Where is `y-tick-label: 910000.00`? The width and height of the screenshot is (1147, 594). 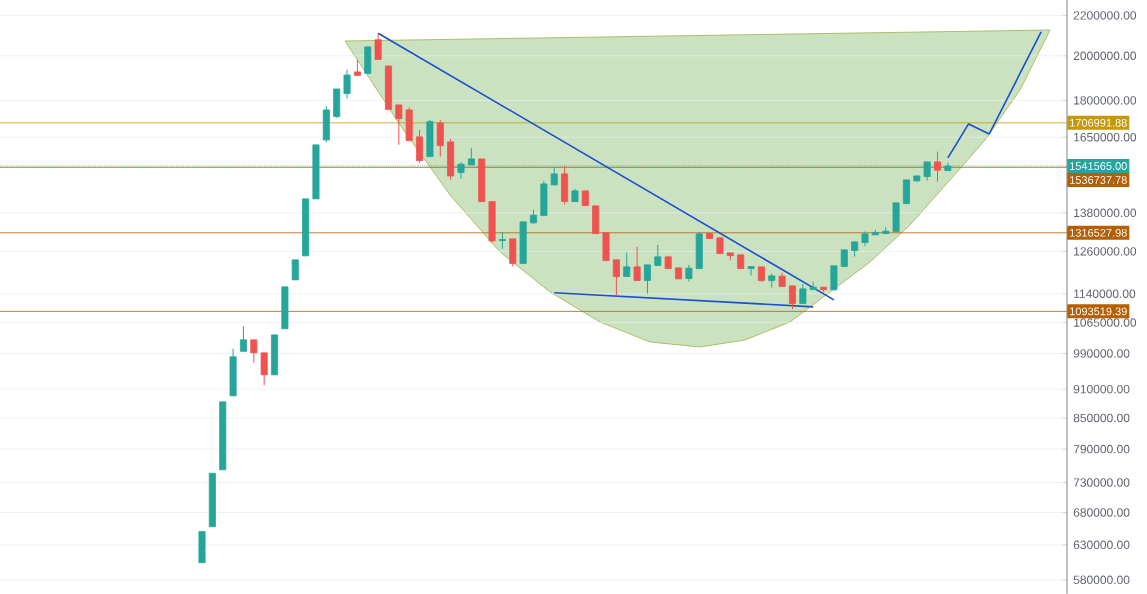 y-tick-label: 910000.00 is located at coordinates (1101, 389).